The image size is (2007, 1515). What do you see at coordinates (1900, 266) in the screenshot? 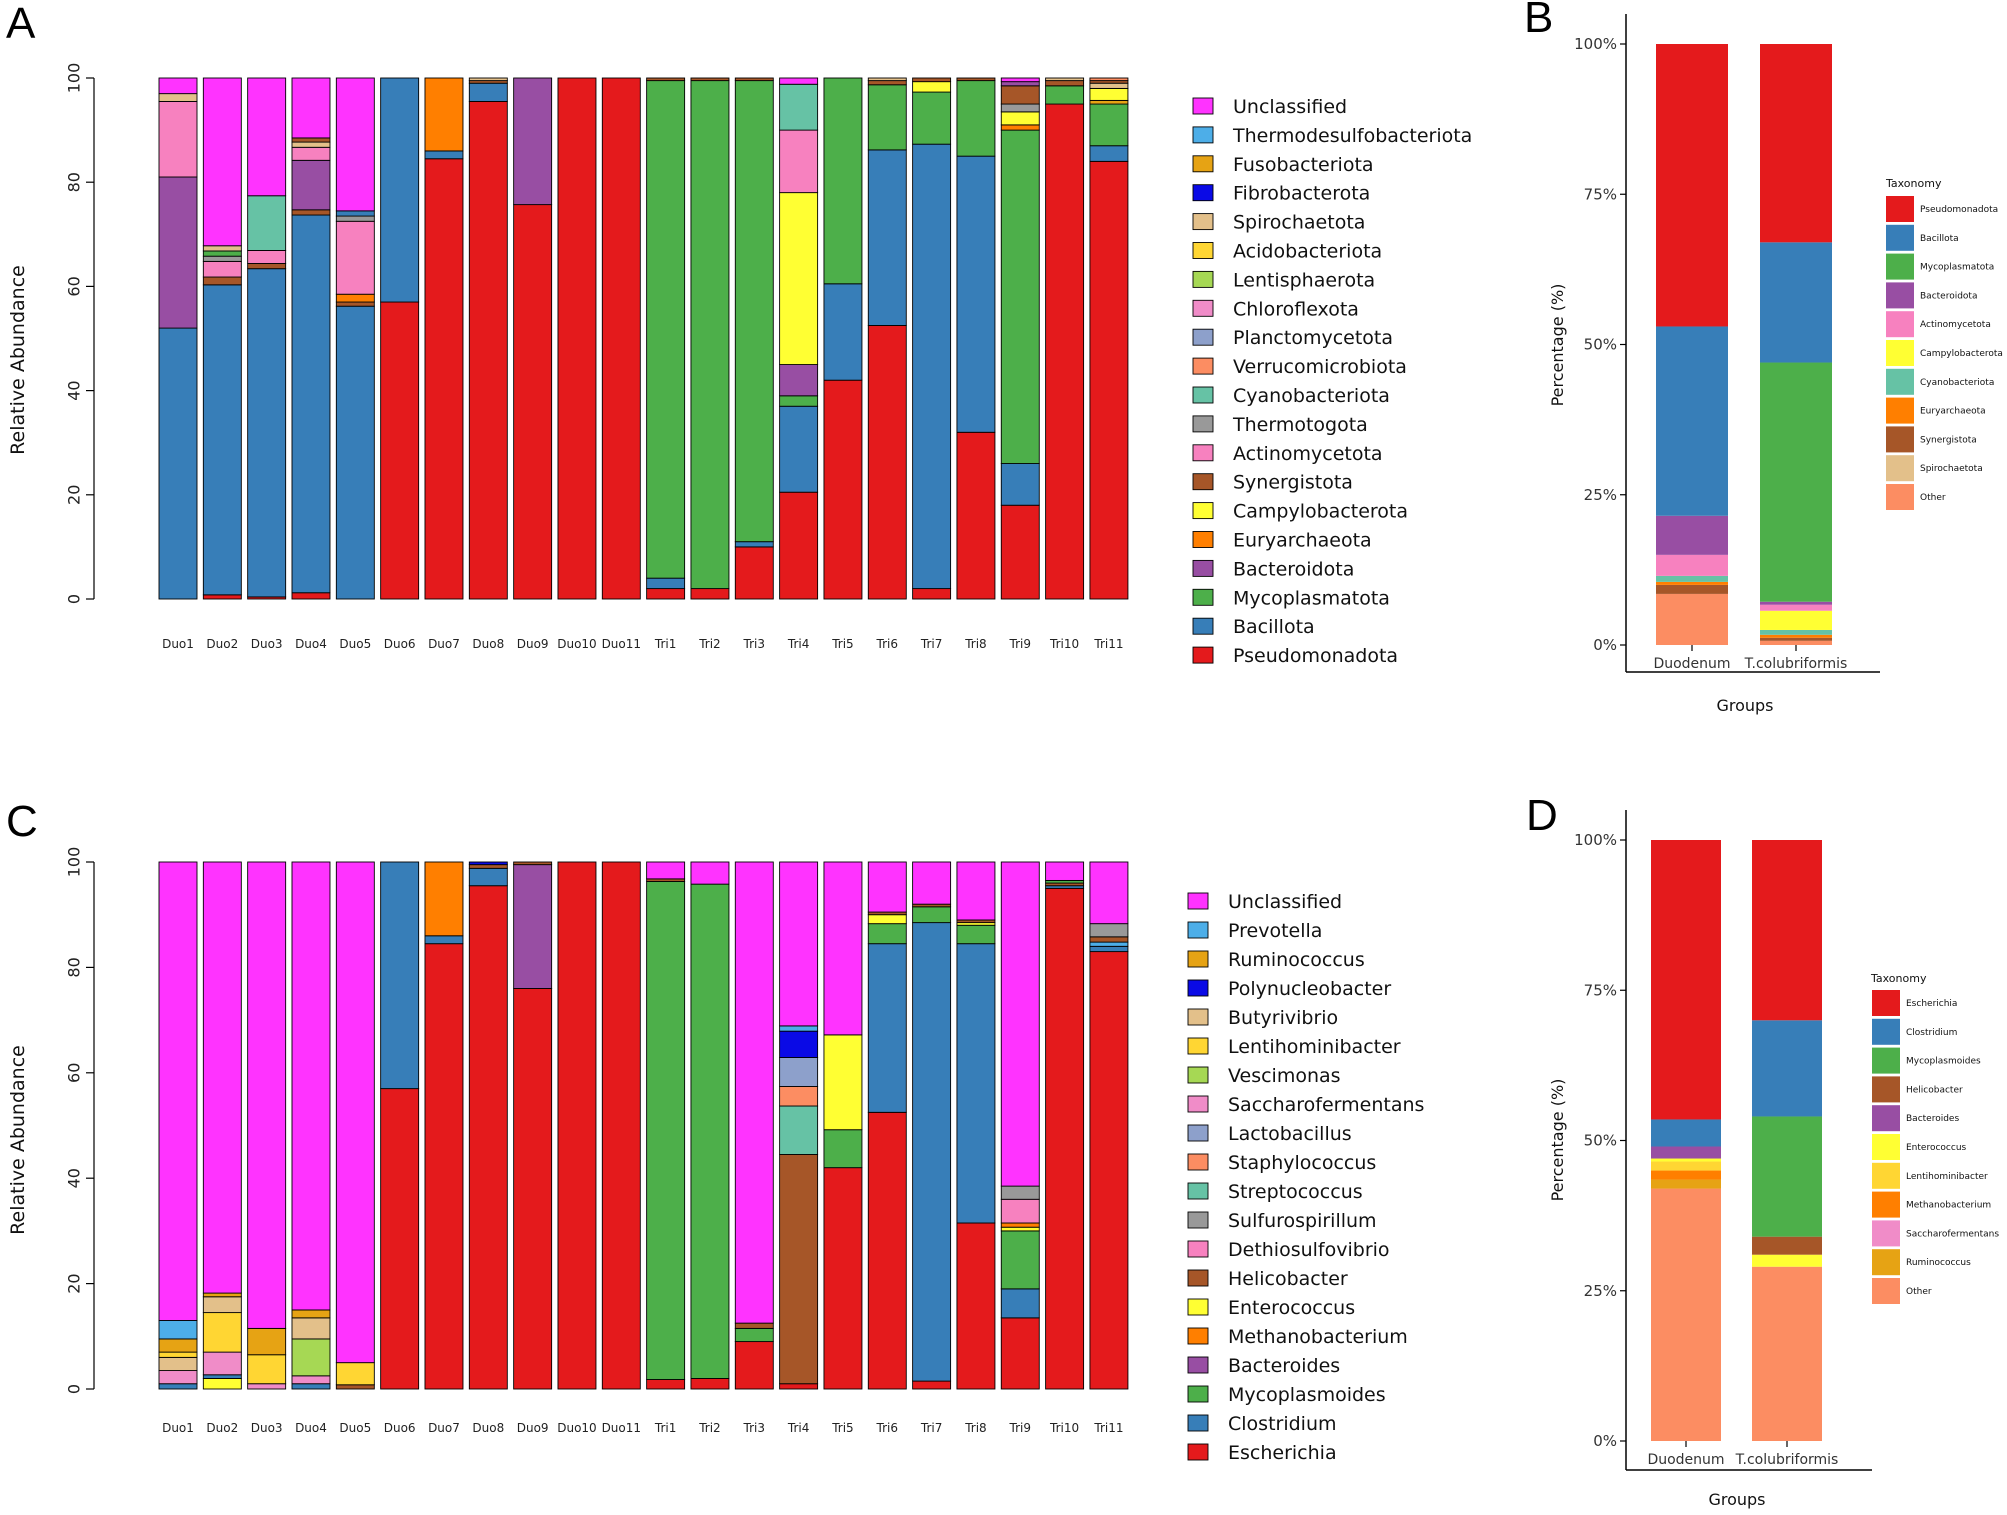
I see `legend-swatch-mycoplasmatota` at bounding box center [1900, 266].